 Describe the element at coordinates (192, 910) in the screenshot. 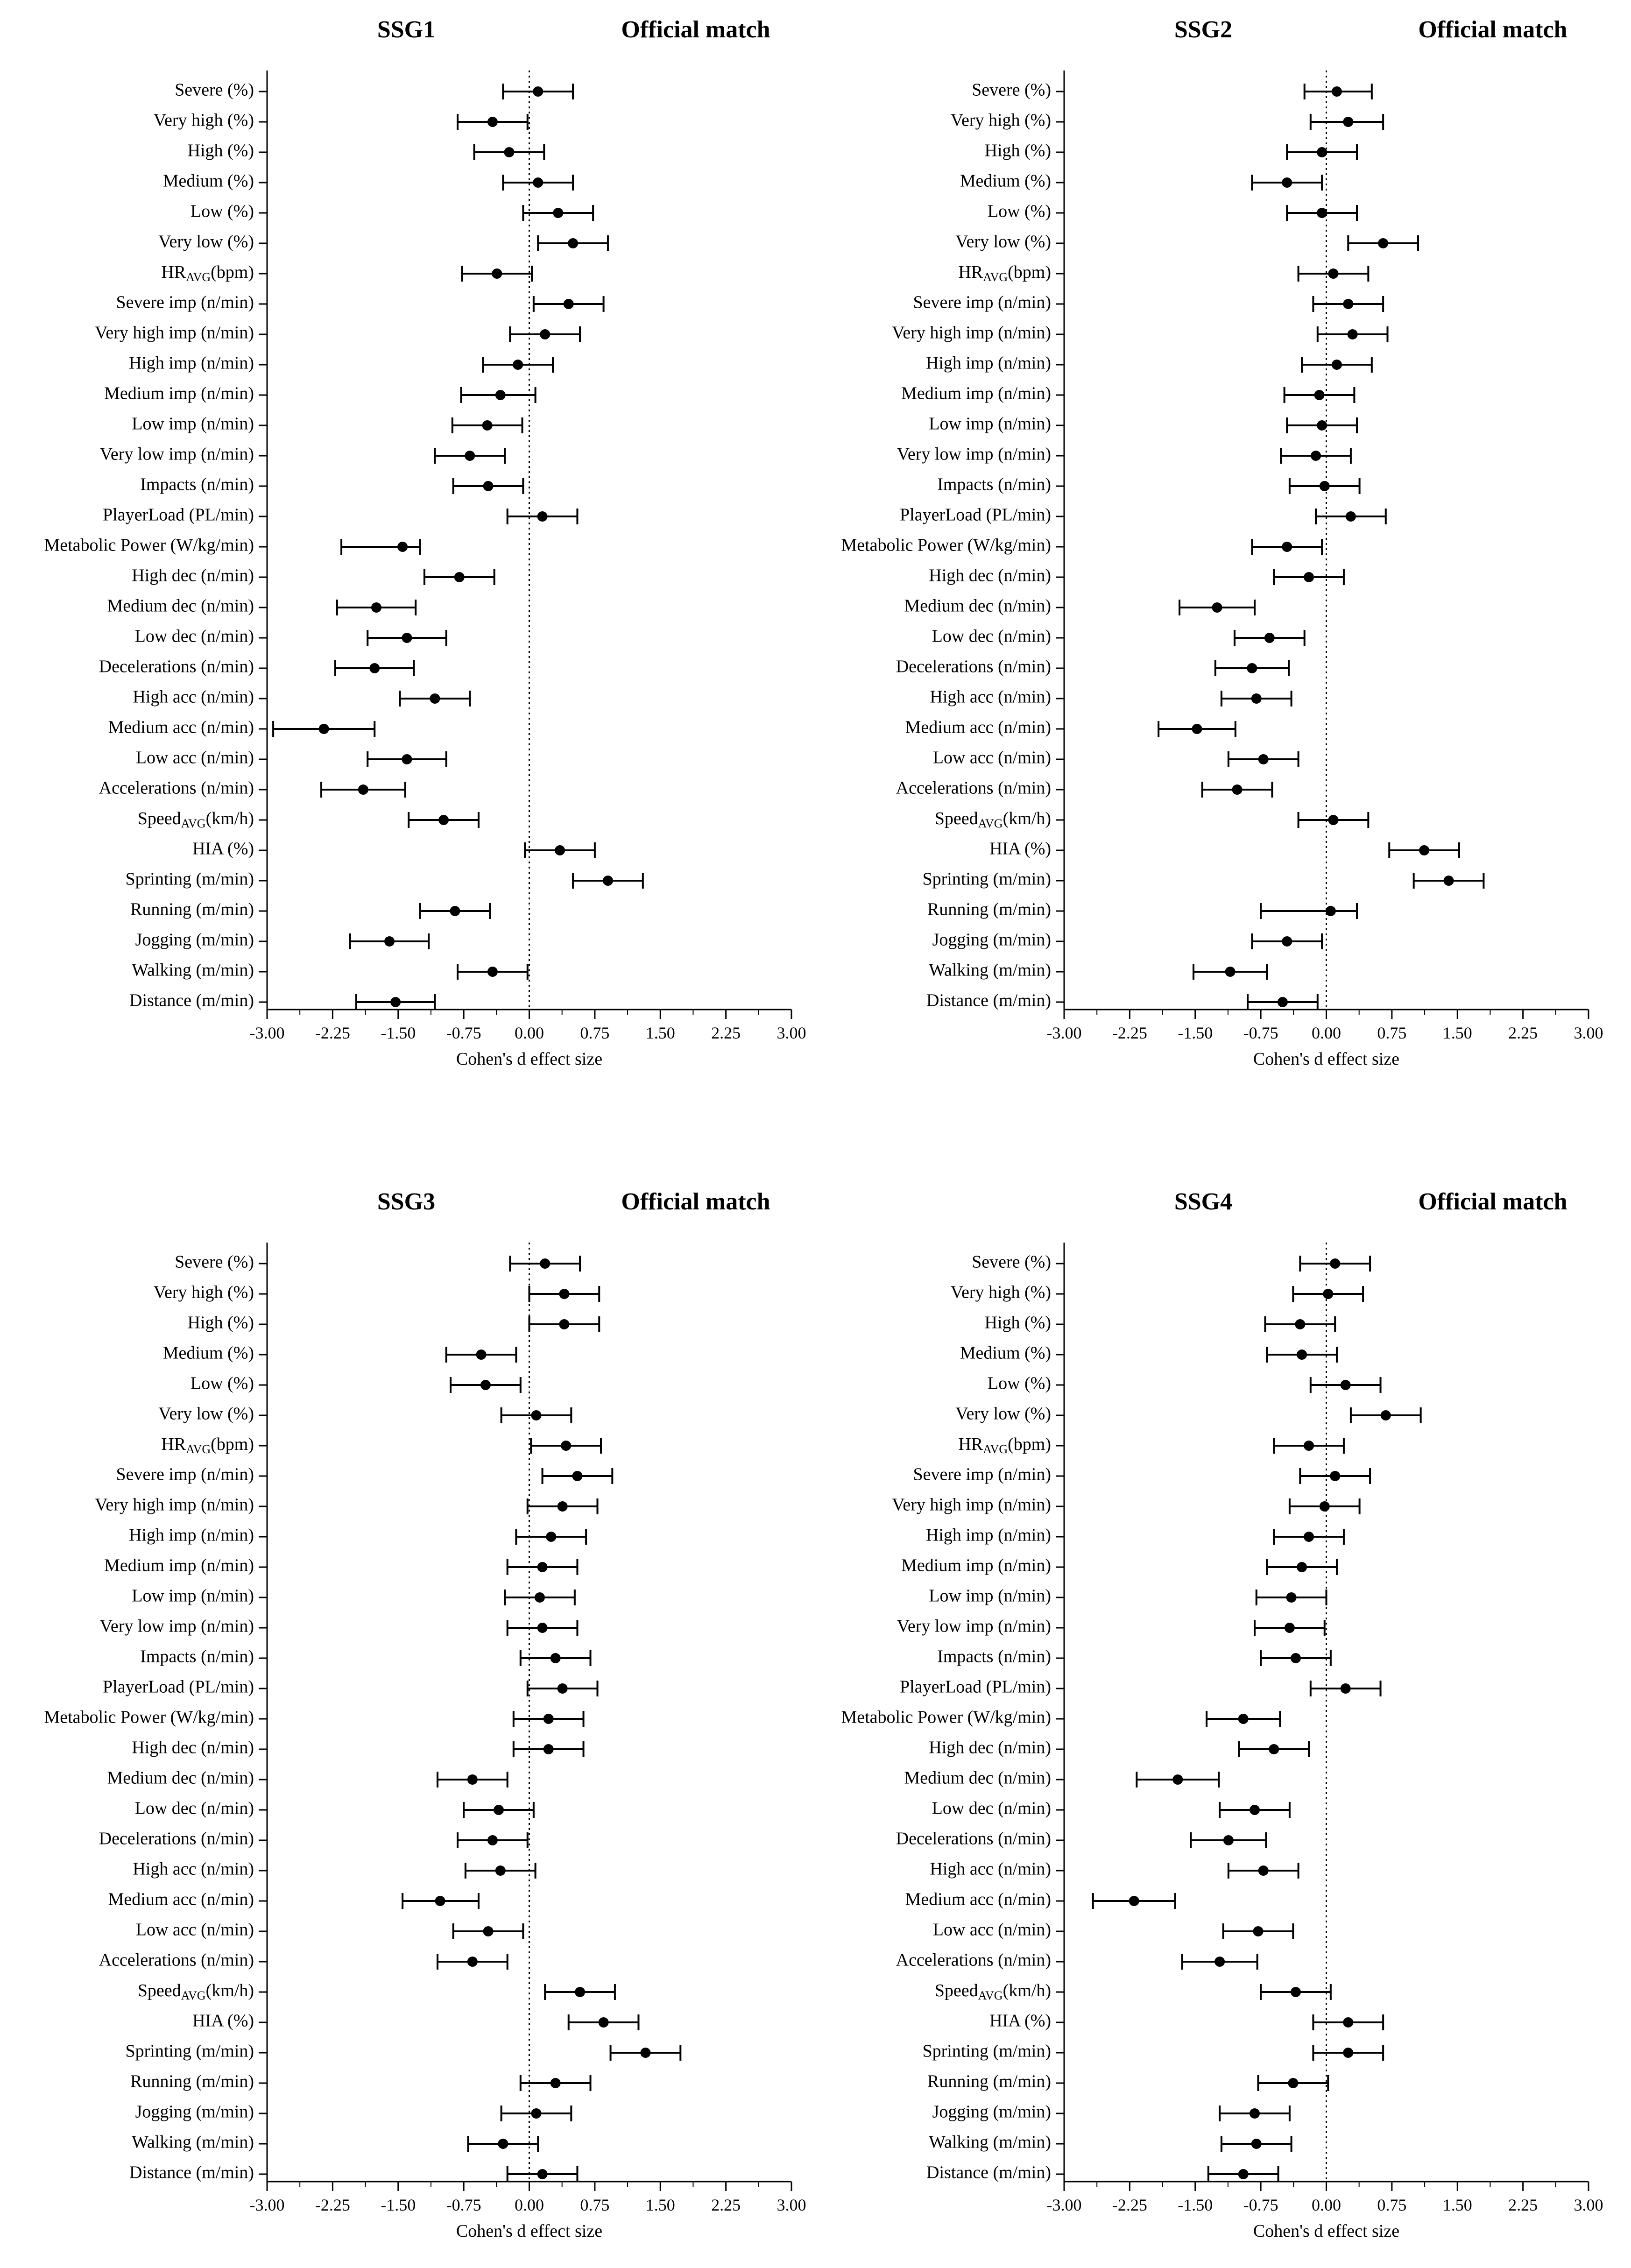

I see `y-tick-label: Running (m/min)` at that location.